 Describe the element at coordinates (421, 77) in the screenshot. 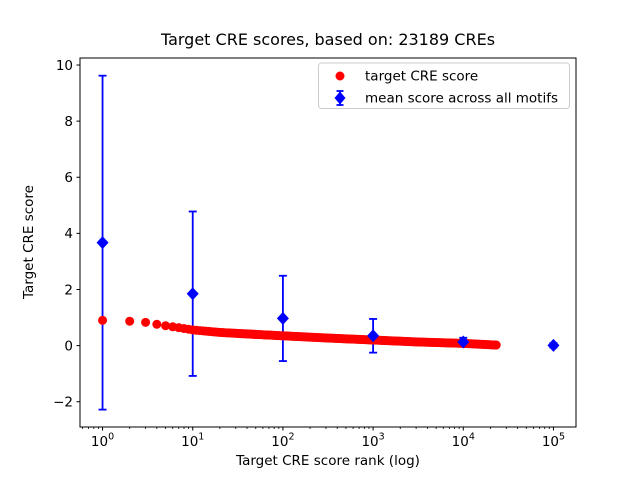

I see `legend-label-target-score: target CRE score` at that location.